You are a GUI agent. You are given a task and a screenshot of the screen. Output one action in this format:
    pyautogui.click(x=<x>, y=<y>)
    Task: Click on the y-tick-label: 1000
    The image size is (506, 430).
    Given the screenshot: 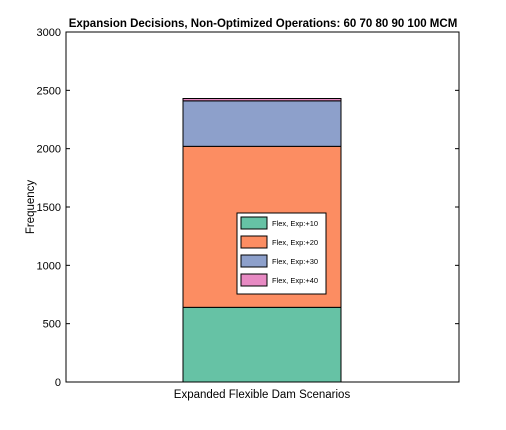 What is the action you would take?
    pyautogui.click(x=49, y=266)
    